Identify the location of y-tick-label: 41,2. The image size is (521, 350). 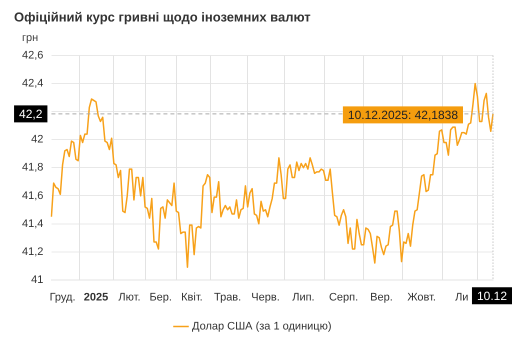
(33, 252).